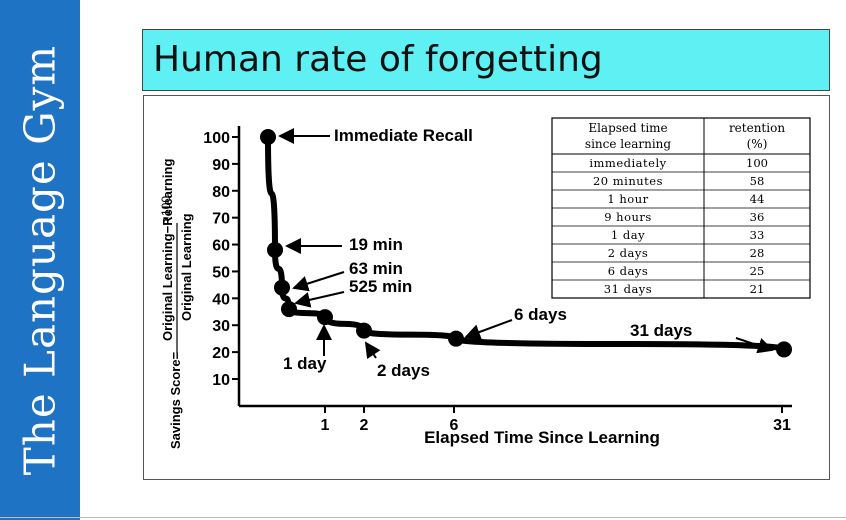  Describe the element at coordinates (380, 286) in the screenshot. I see `annotation-label: 525 min` at that location.